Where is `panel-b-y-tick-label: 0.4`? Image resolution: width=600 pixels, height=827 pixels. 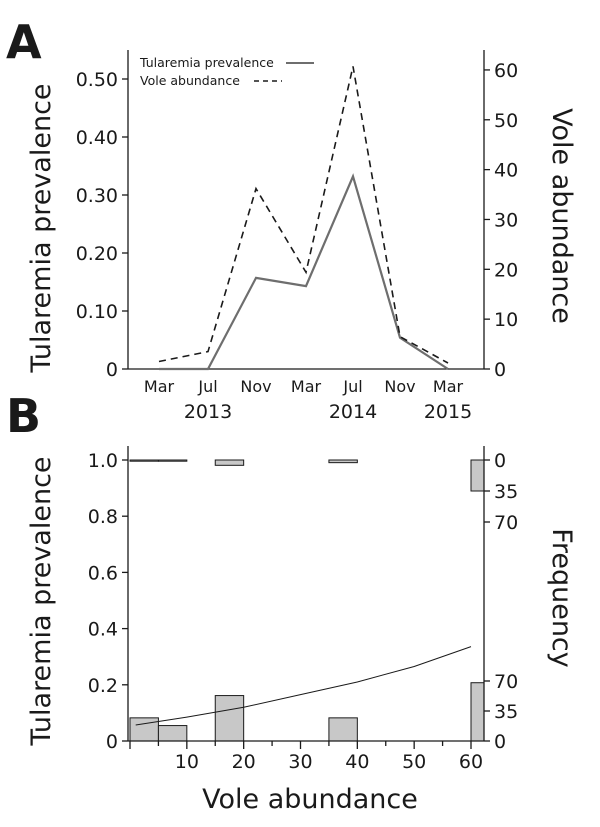 panel-b-y-tick-label: 0.4 is located at coordinates (103, 630).